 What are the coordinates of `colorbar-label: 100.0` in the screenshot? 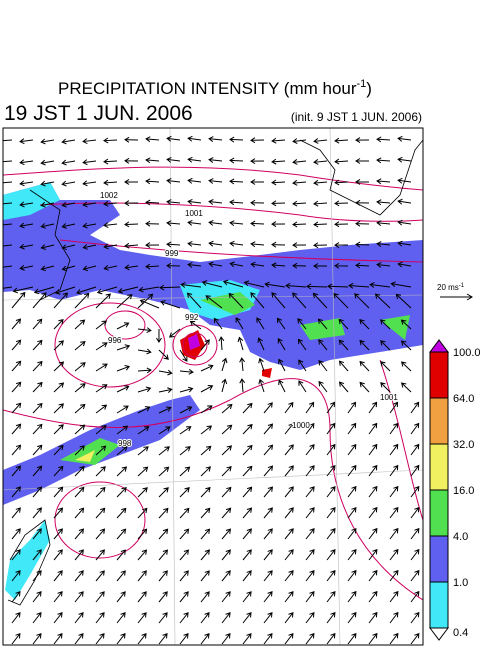 It's located at (467, 353).